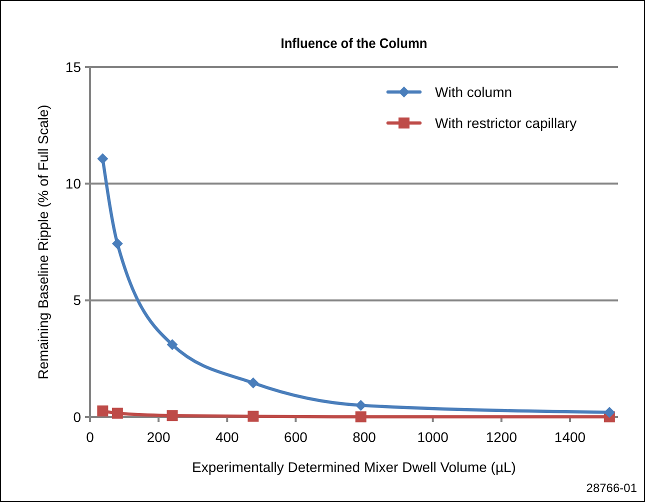 The height and width of the screenshot is (502, 645). I want to click on y-axis-title: Remaining Baseline Ripple (% of Full Scale), so click(43, 242).